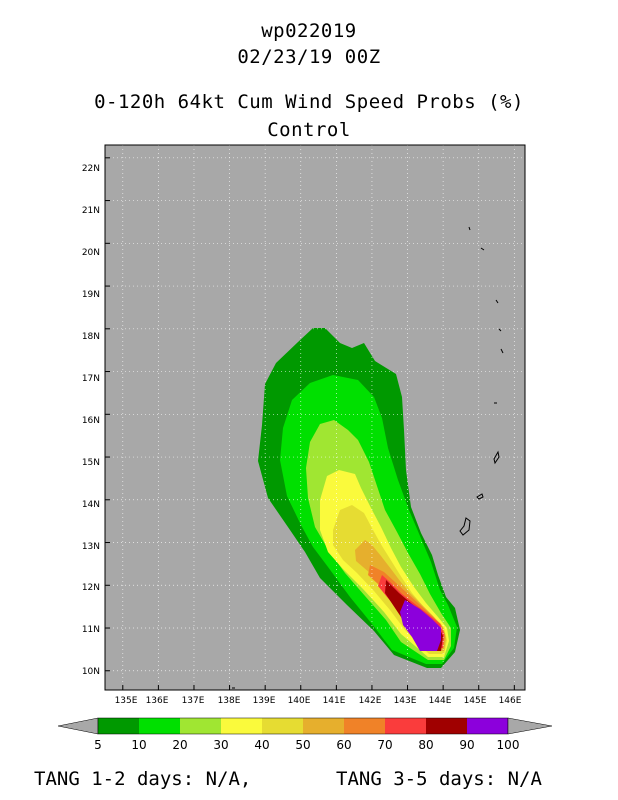  What do you see at coordinates (502, 351) in the screenshot?
I see `island-pagan` at bounding box center [502, 351].